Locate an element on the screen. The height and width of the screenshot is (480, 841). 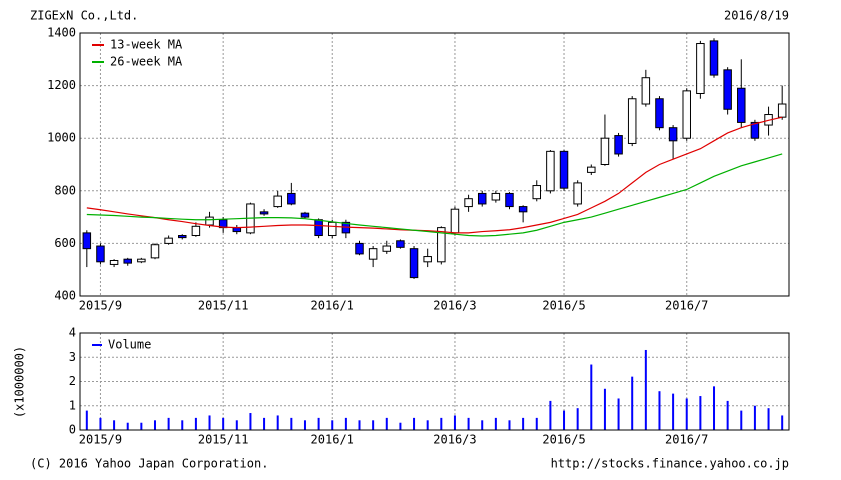
ma-line is located at coordinates (434, 195).